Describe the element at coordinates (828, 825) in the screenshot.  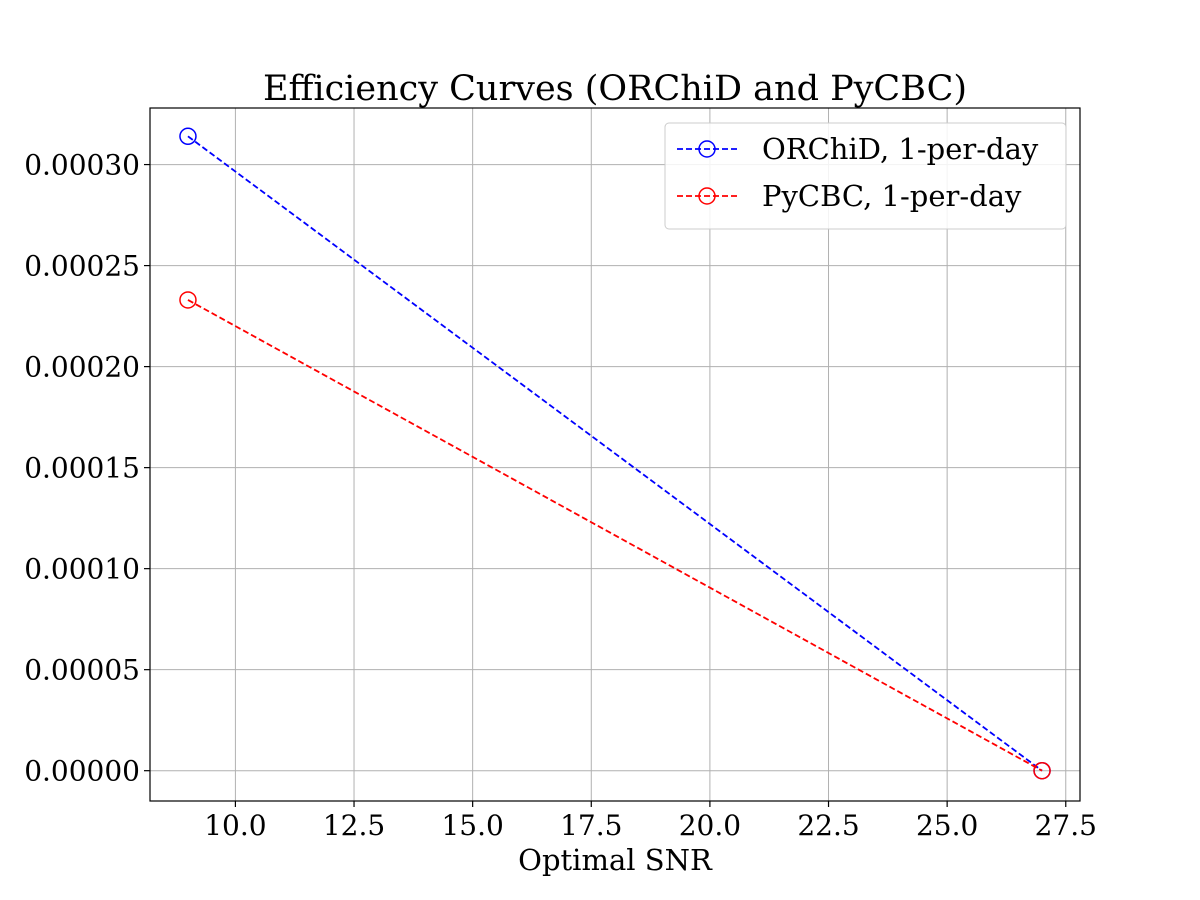
I see `x-tick-label: 22.5` at that location.